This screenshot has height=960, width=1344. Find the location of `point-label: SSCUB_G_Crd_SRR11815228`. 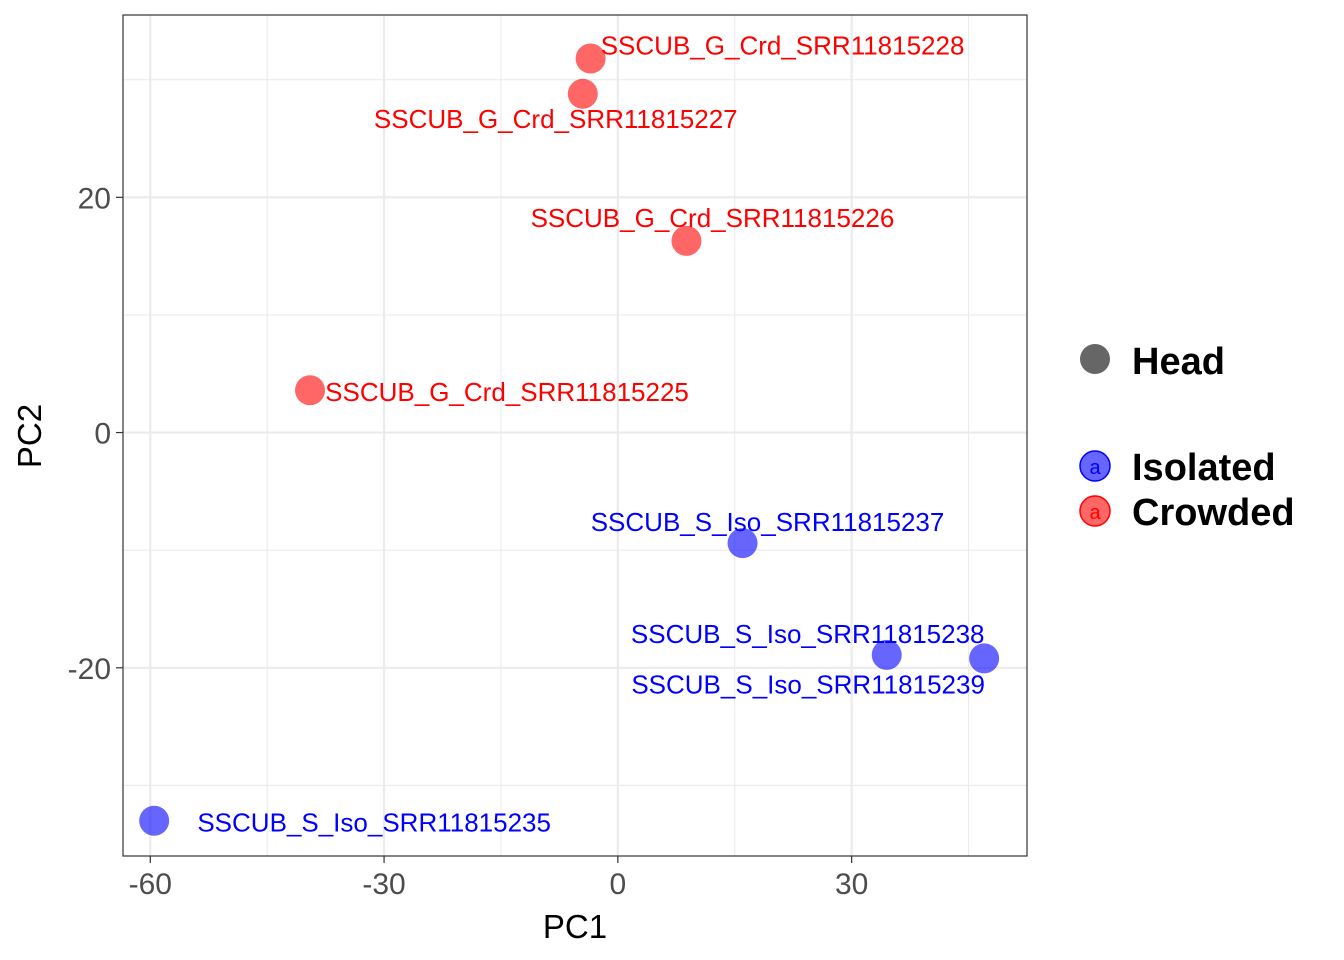

point-label: SSCUB_G_Crd_SRR11815228 is located at coordinates (783, 46).